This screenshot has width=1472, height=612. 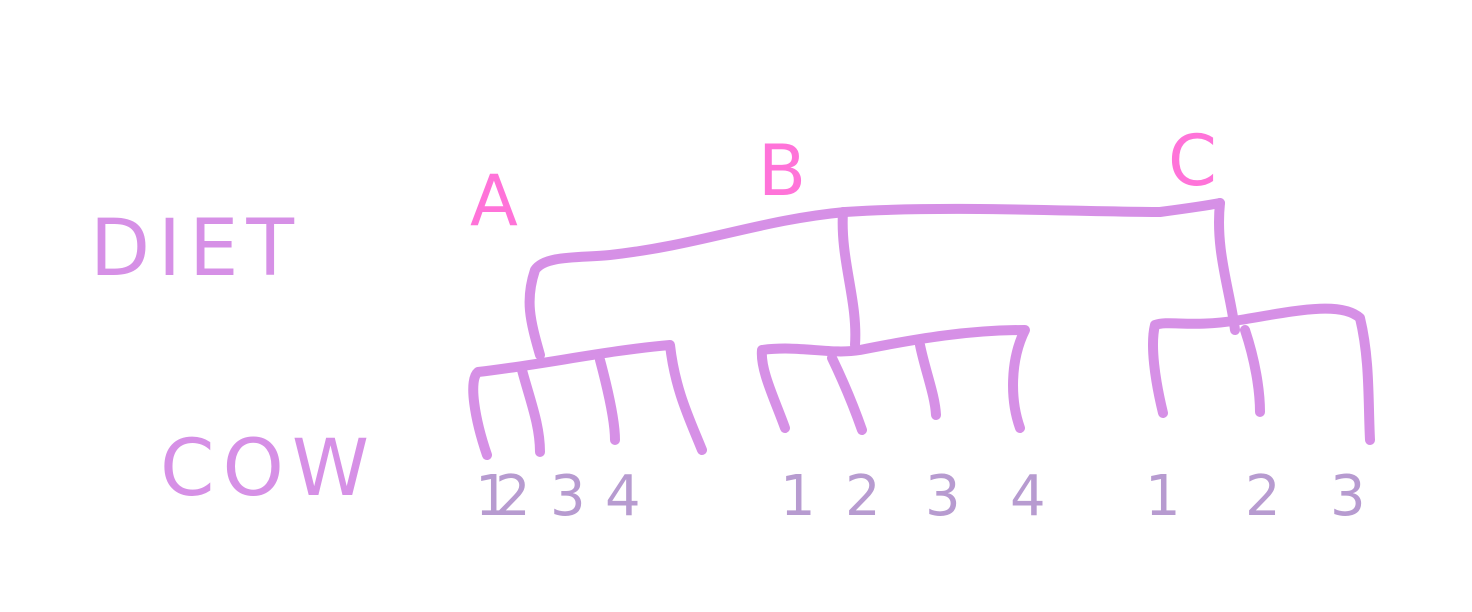 I want to click on branch-b, so click(x=849, y=278).